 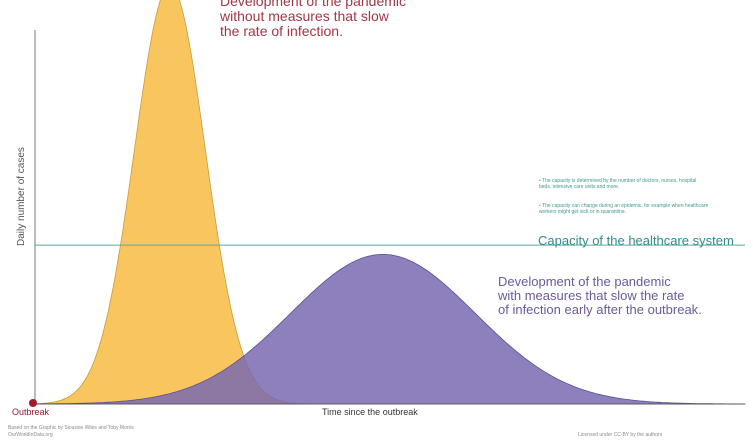 What do you see at coordinates (281, 31) in the screenshot?
I see `unmitigated-label-line-3: the rate of infection.` at bounding box center [281, 31].